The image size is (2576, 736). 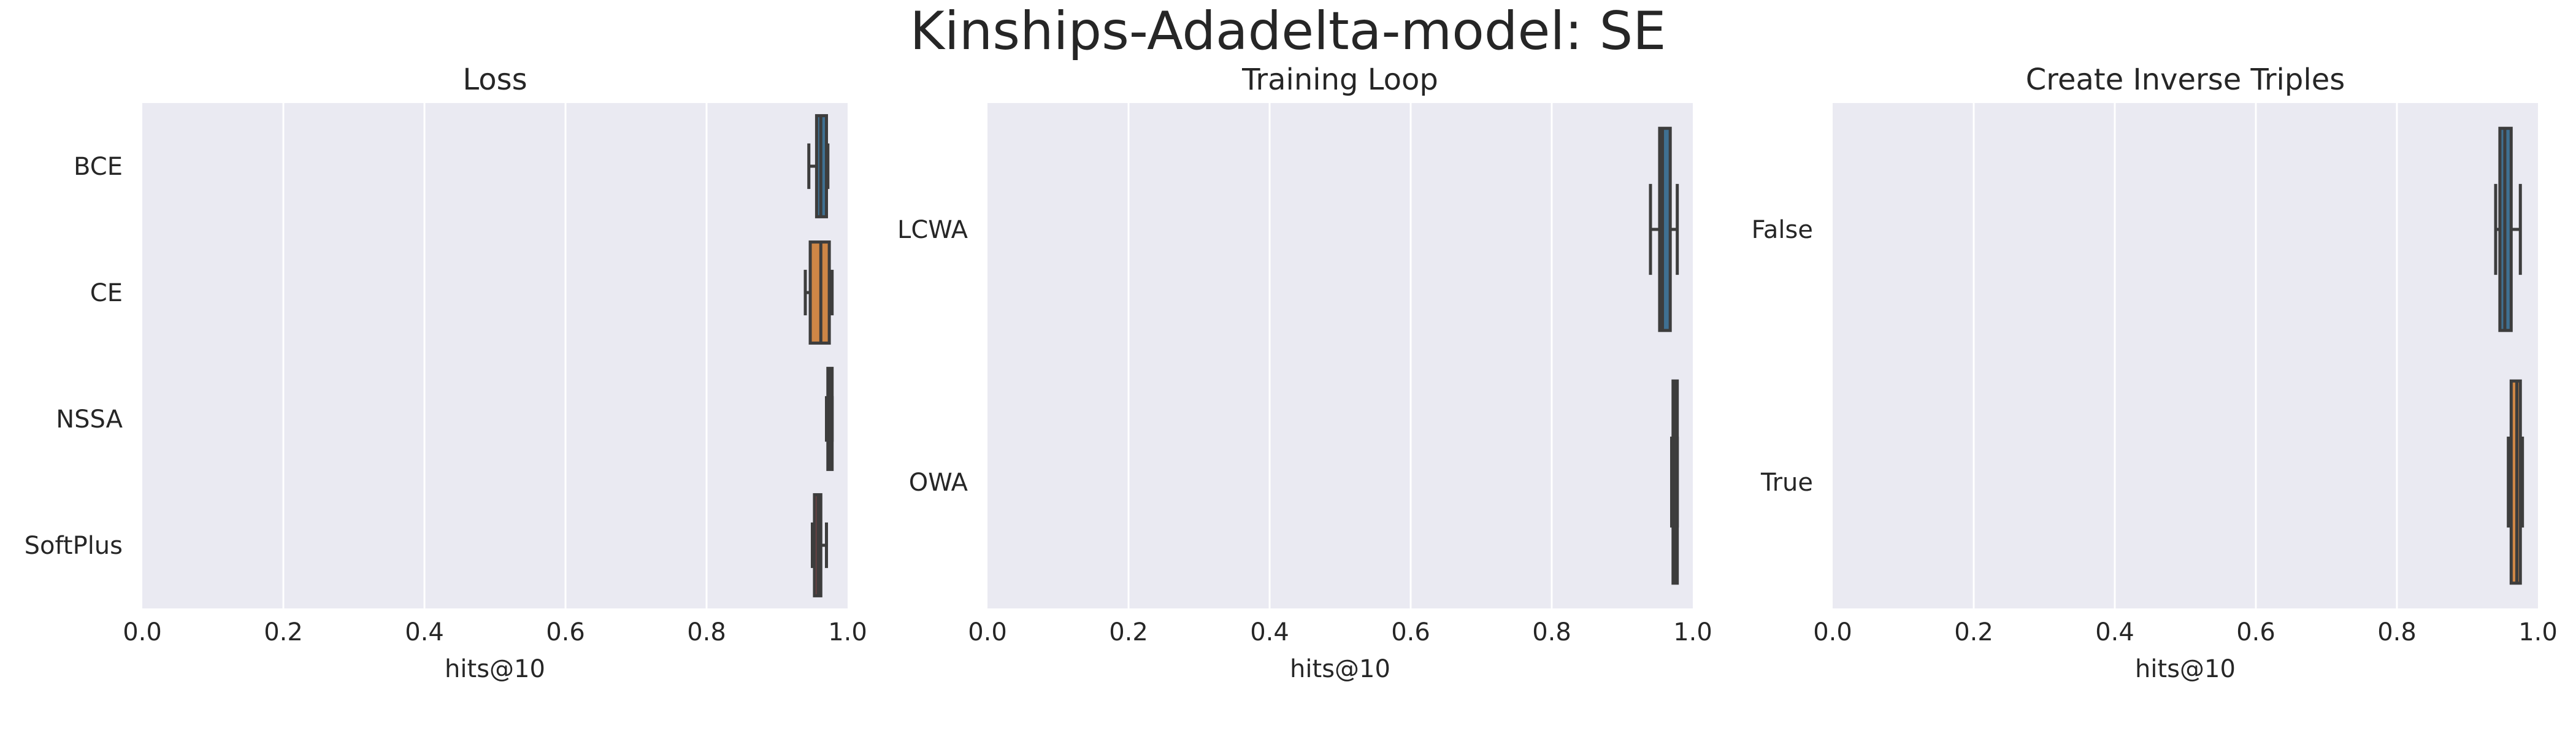 What do you see at coordinates (932, 230) in the screenshot?
I see `y-tick-label: LCWA` at bounding box center [932, 230].